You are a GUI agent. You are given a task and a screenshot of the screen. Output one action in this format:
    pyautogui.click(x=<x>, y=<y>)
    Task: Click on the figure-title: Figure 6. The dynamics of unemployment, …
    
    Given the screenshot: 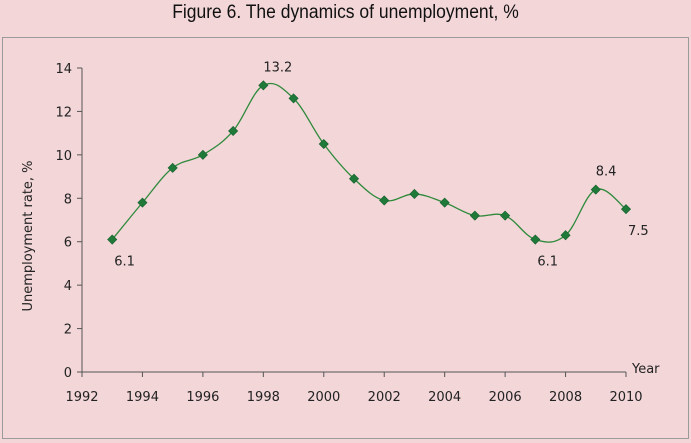 What is the action you would take?
    pyautogui.click(x=345, y=12)
    